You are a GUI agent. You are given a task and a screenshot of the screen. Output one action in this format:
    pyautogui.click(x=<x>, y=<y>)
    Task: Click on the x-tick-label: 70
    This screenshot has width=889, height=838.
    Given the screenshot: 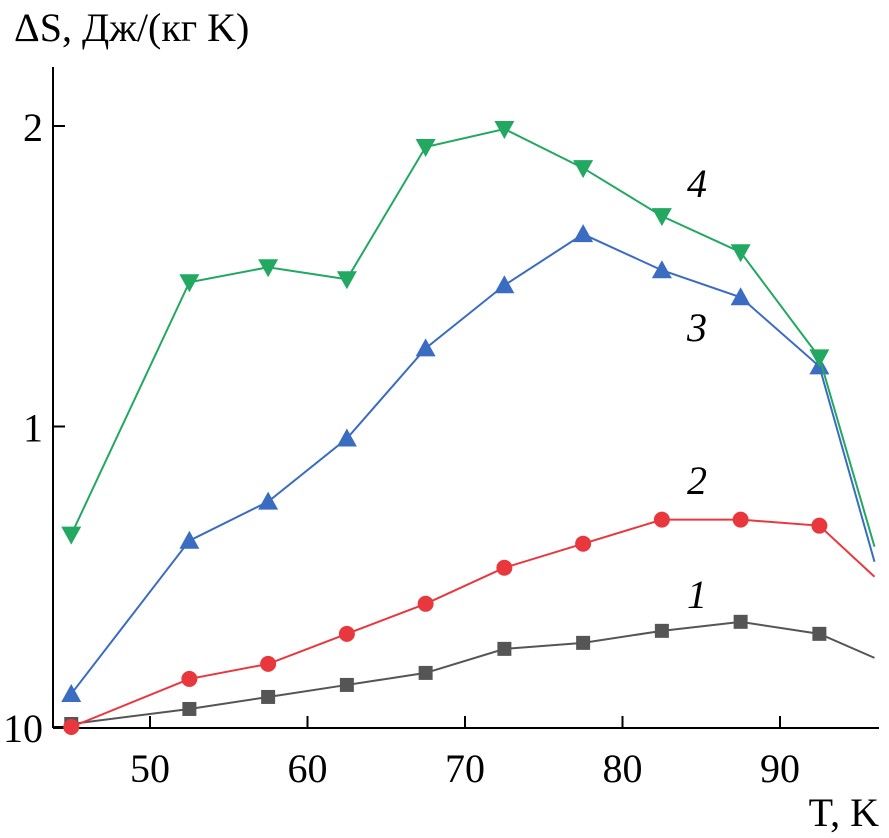 What is the action you would take?
    pyautogui.click(x=465, y=768)
    